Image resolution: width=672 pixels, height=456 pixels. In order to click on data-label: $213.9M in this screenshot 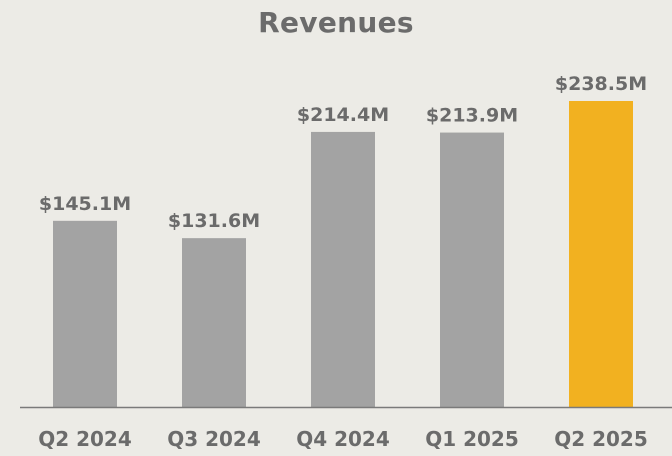, I will do `click(472, 116)`.